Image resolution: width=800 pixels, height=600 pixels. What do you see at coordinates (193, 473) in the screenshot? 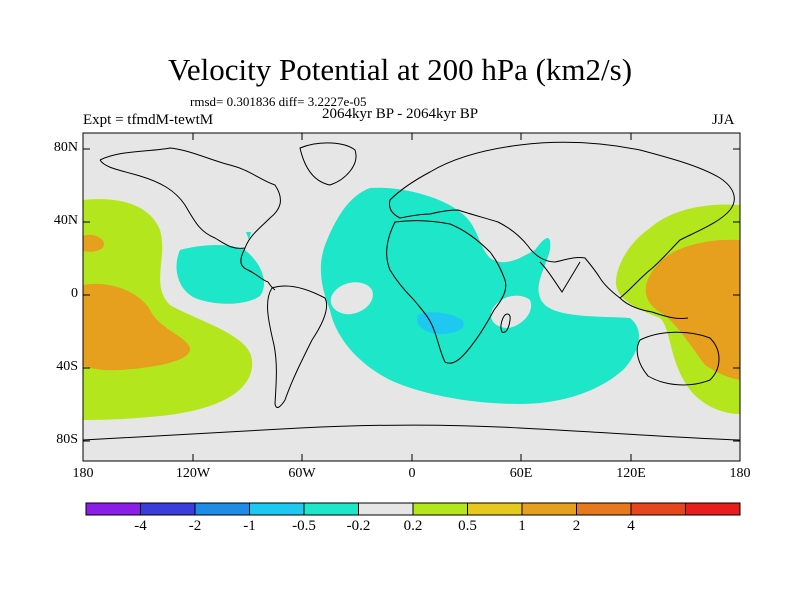
I see `x-axis-label: 120W` at bounding box center [193, 473].